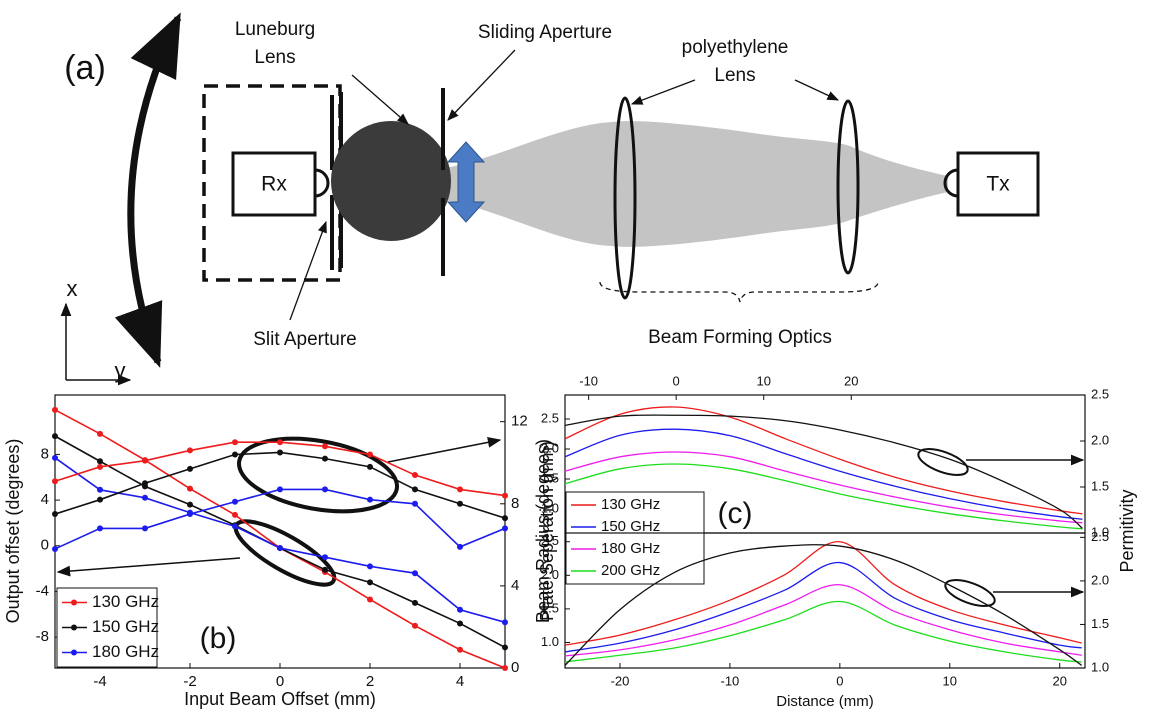 This screenshot has height=714, width=1152. What do you see at coordinates (735, 513) in the screenshot?
I see `panel-label: (c)` at bounding box center [735, 513].